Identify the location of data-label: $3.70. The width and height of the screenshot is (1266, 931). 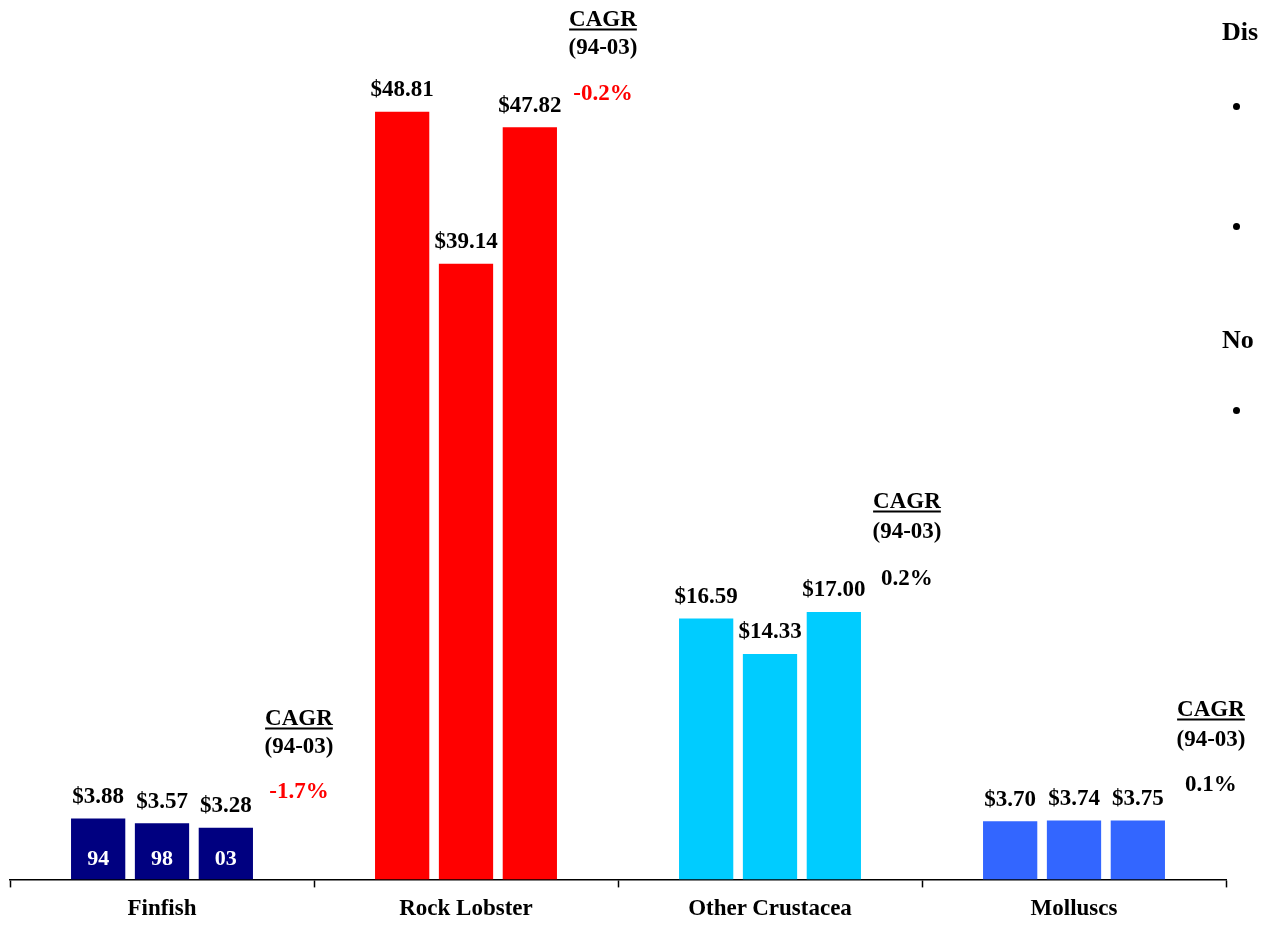
(1010, 798).